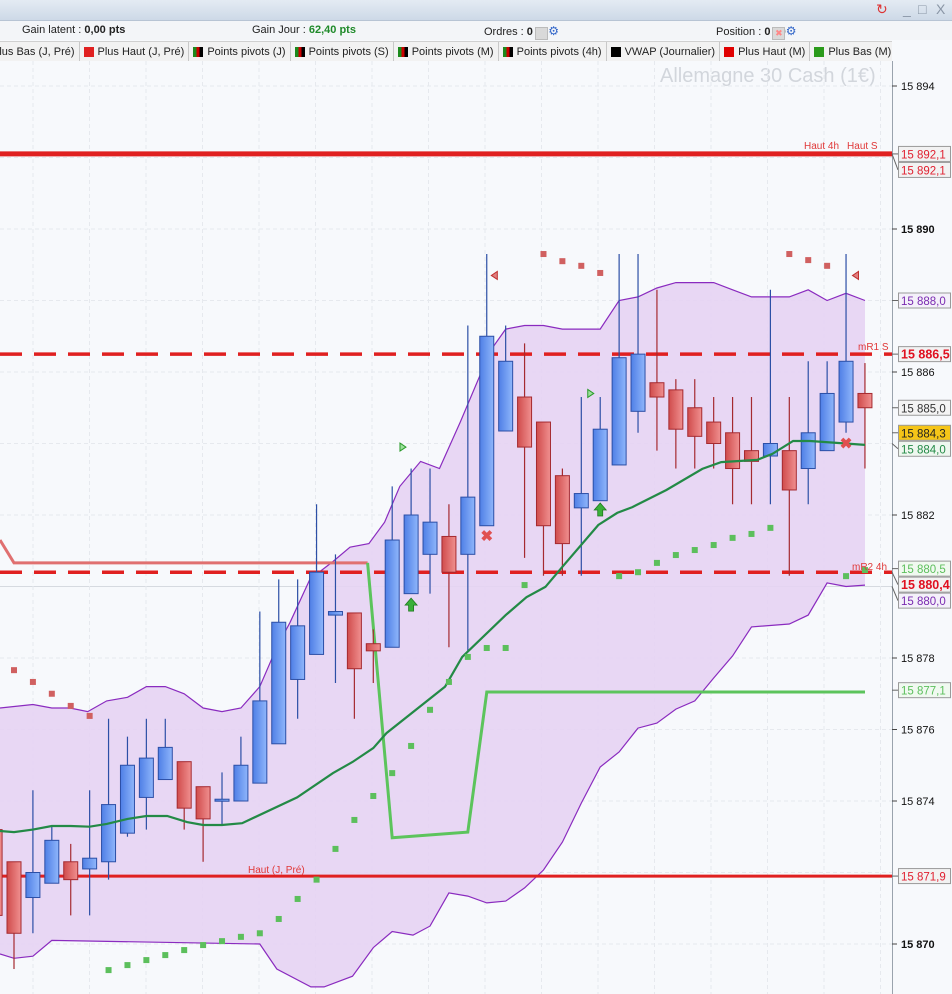 The height and width of the screenshot is (994, 952). I want to click on legend-label: Plus Bas (M), so click(860, 51).